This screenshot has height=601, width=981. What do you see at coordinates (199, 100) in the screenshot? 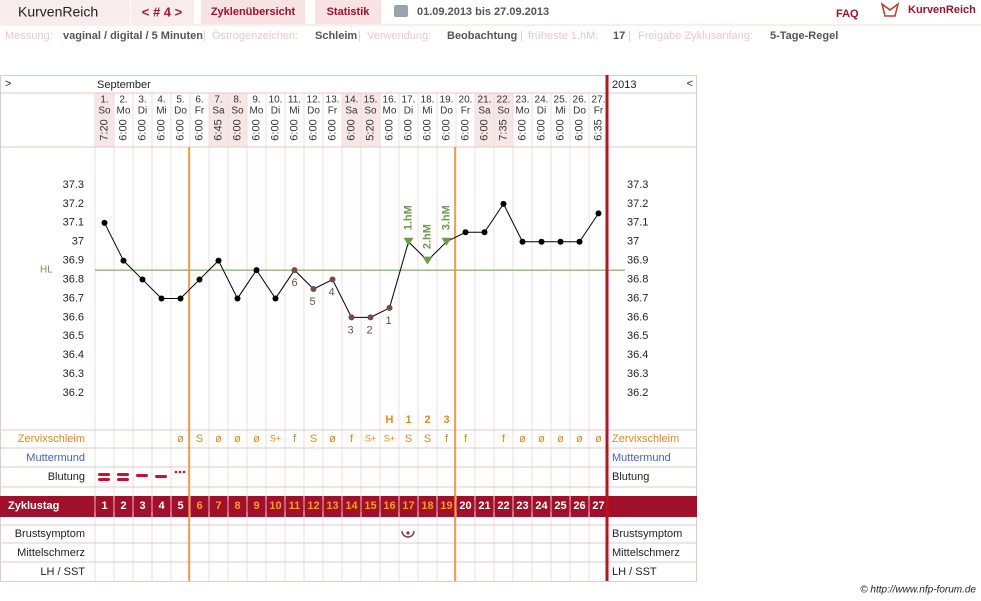
I see `day-number: 6.` at bounding box center [199, 100].